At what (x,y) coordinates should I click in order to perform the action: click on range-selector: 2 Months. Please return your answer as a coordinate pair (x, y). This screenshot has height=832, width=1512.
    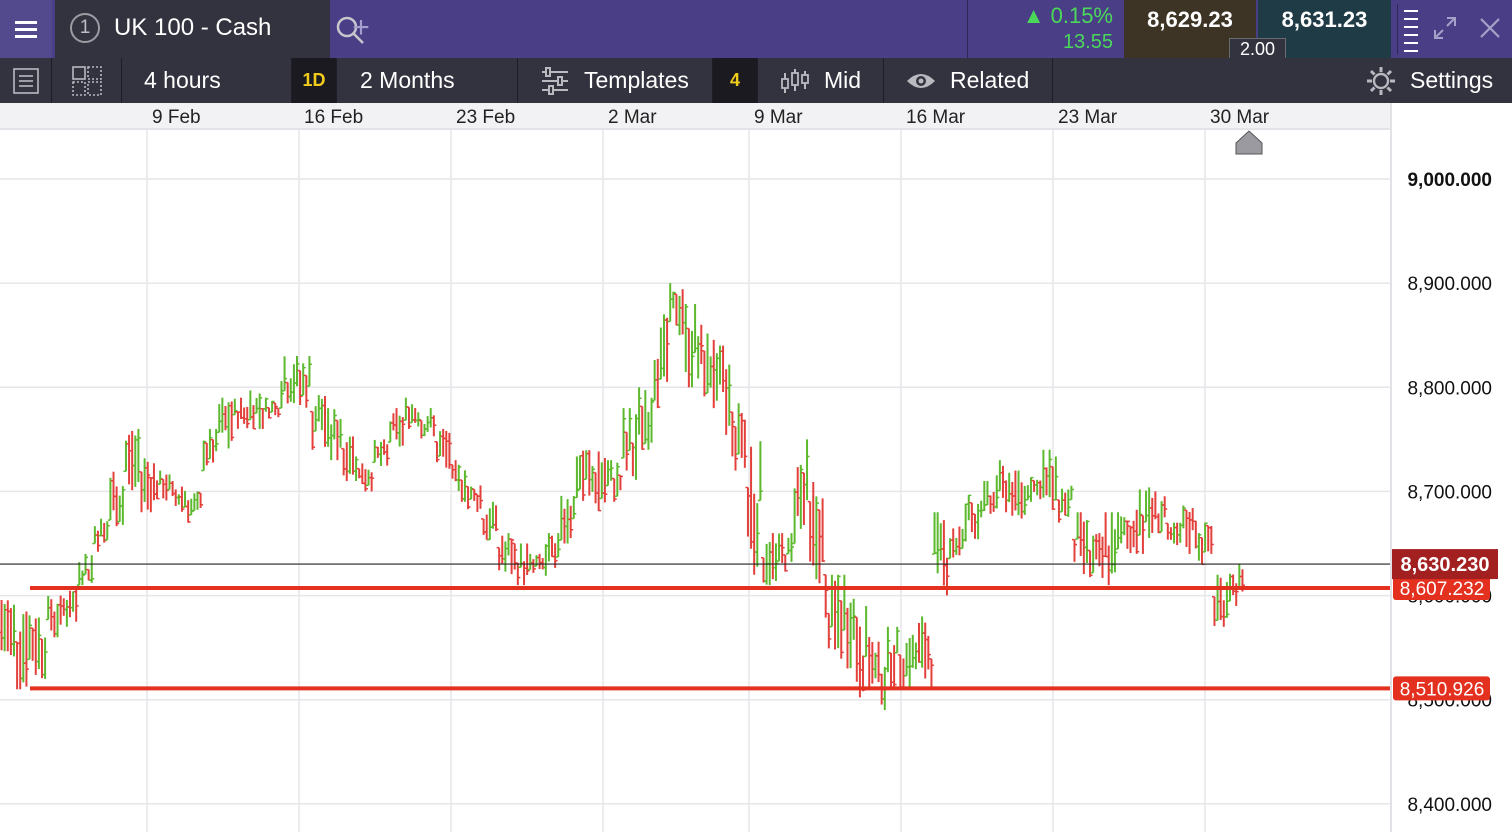
    Looking at the image, I should click on (427, 80).